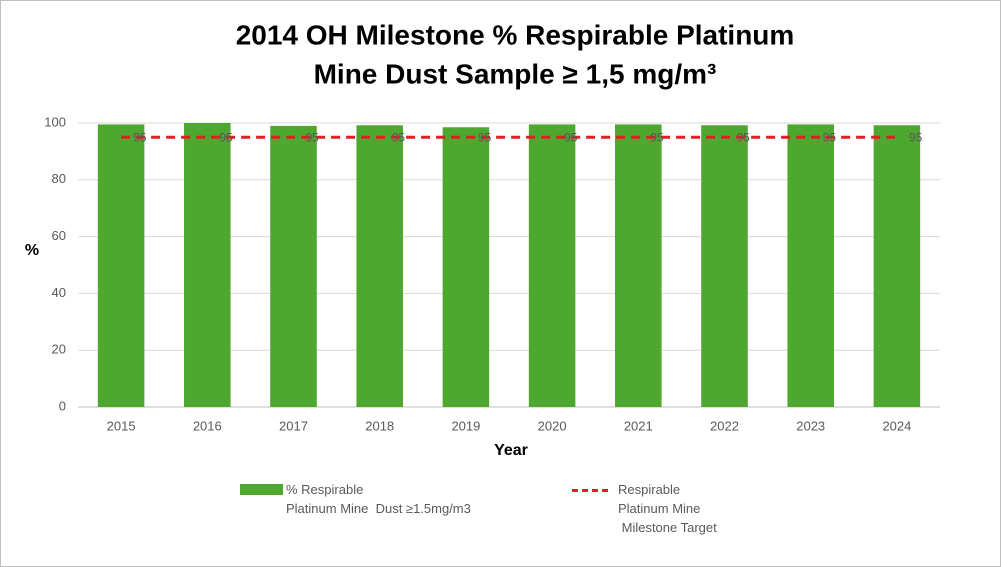 This screenshot has height=567, width=1001. I want to click on x-tick-label: 2024, so click(896, 425).